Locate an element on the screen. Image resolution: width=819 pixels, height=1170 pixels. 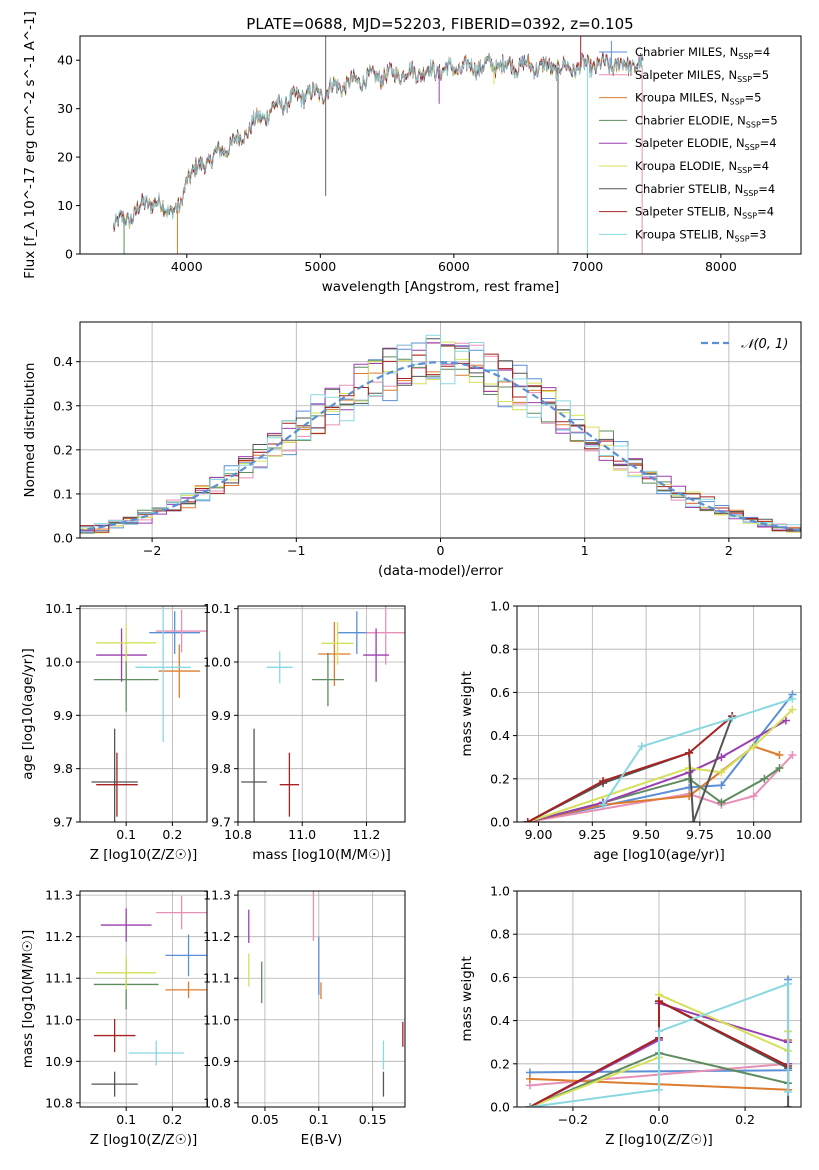
x-axis-label: wavelength [Angstrom, rest frame] is located at coordinates (441, 287).